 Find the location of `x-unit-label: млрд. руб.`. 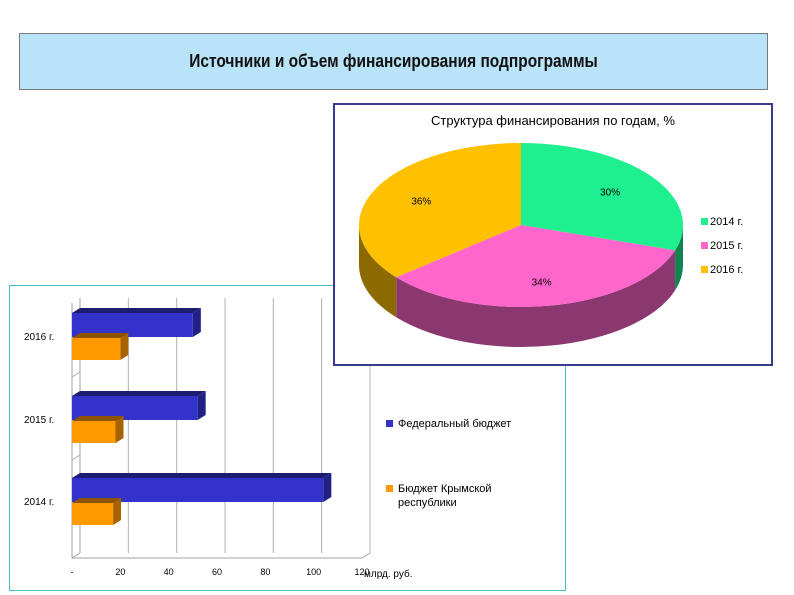

x-unit-label: млрд. руб. is located at coordinates (388, 574).